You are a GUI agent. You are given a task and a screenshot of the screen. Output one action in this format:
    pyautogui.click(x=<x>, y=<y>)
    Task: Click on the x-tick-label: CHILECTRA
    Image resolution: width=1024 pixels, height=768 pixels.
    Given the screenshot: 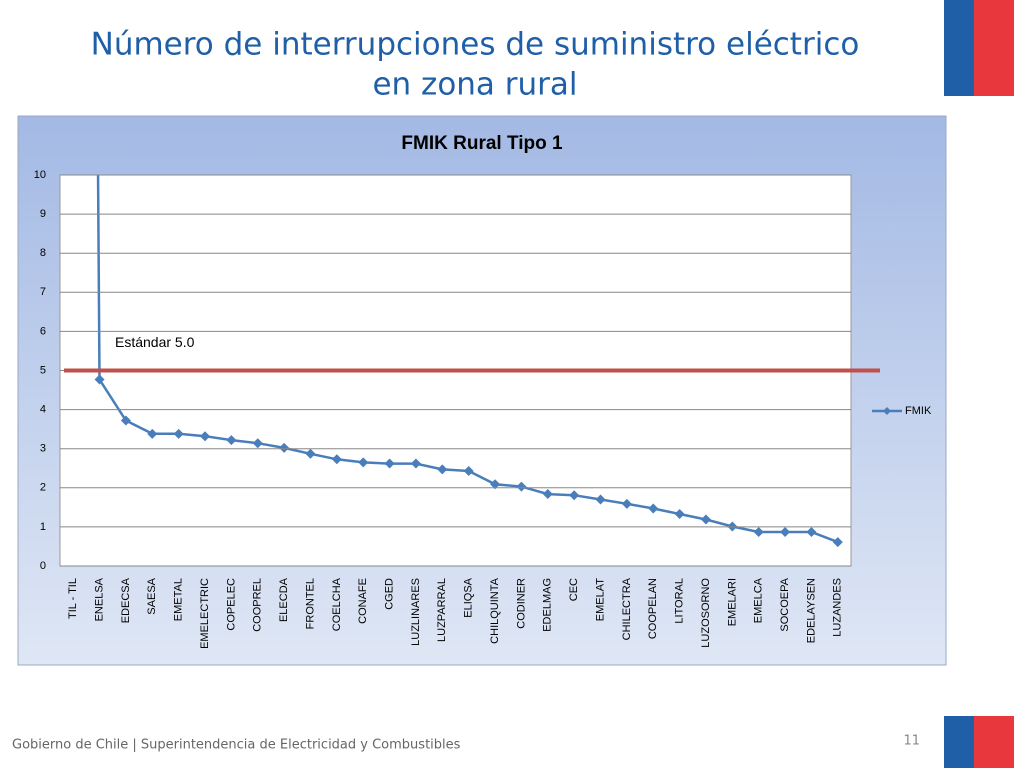 What is the action you would take?
    pyautogui.click(x=627, y=608)
    